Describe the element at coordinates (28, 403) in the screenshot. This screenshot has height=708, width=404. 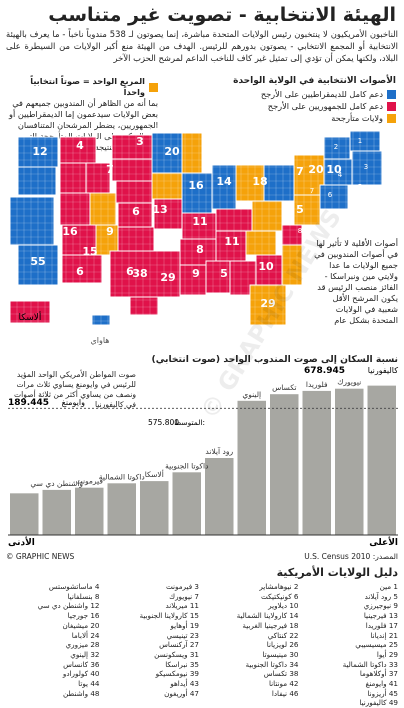
I see `bottom-value: 189.445` at that location.